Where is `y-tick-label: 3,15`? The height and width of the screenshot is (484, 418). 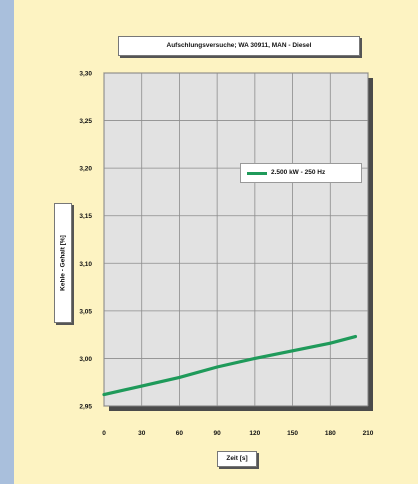 y-tick-label: 3,15 is located at coordinates (85, 216).